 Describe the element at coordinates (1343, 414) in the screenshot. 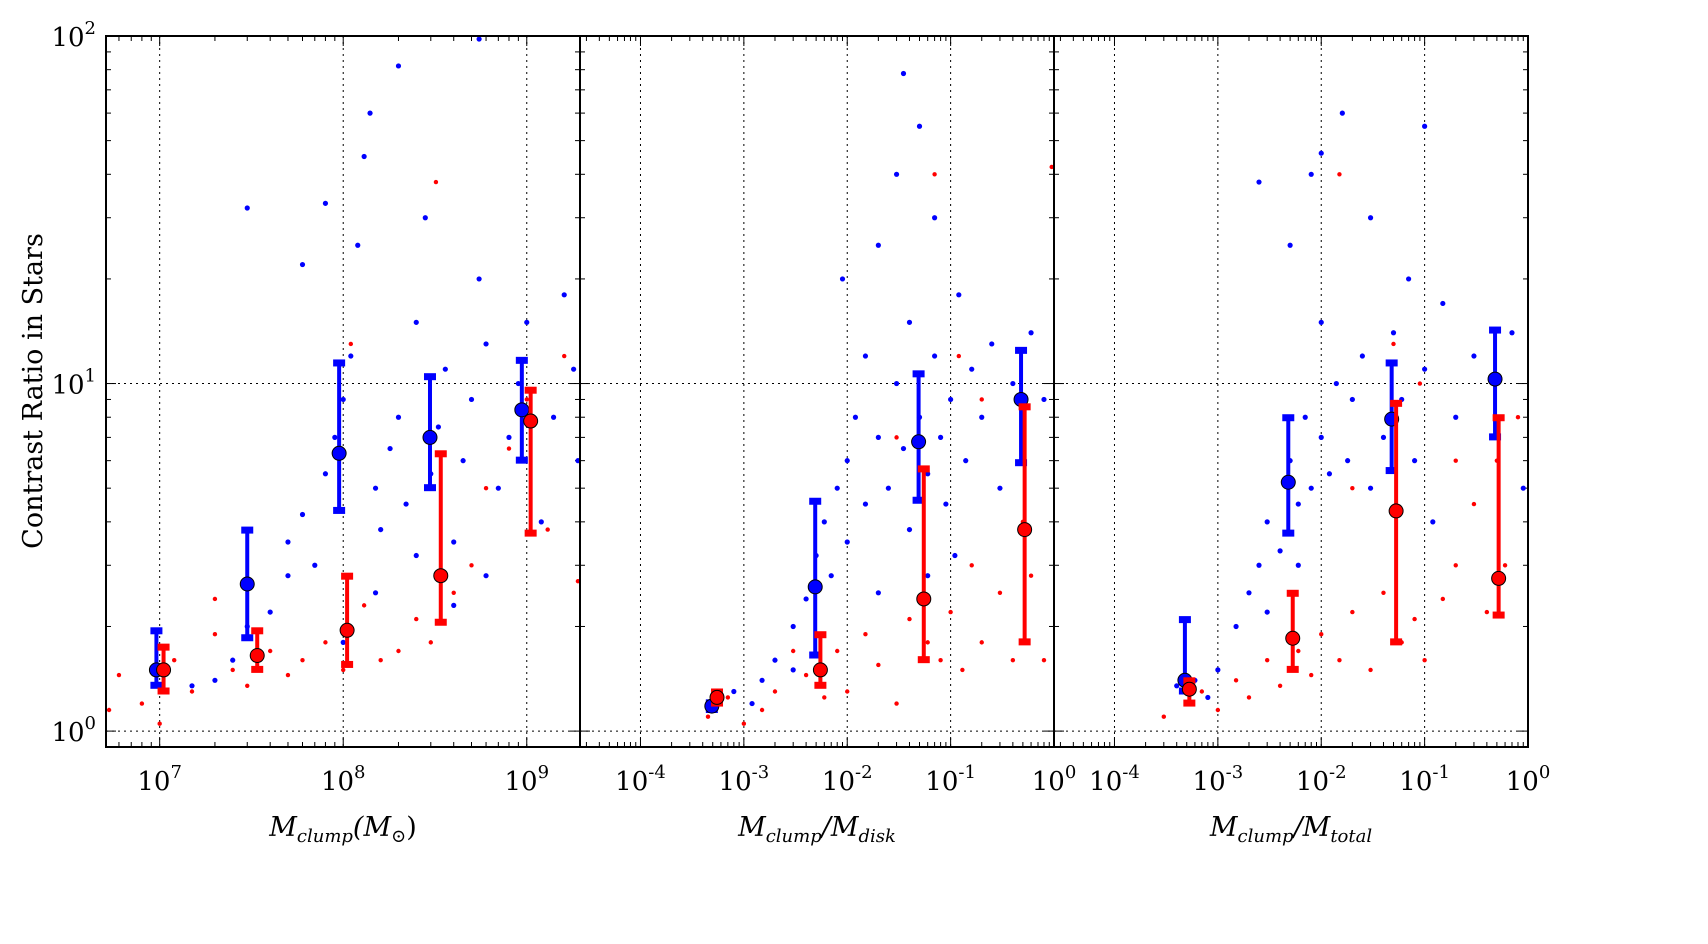

I see `data-layer` at that location.